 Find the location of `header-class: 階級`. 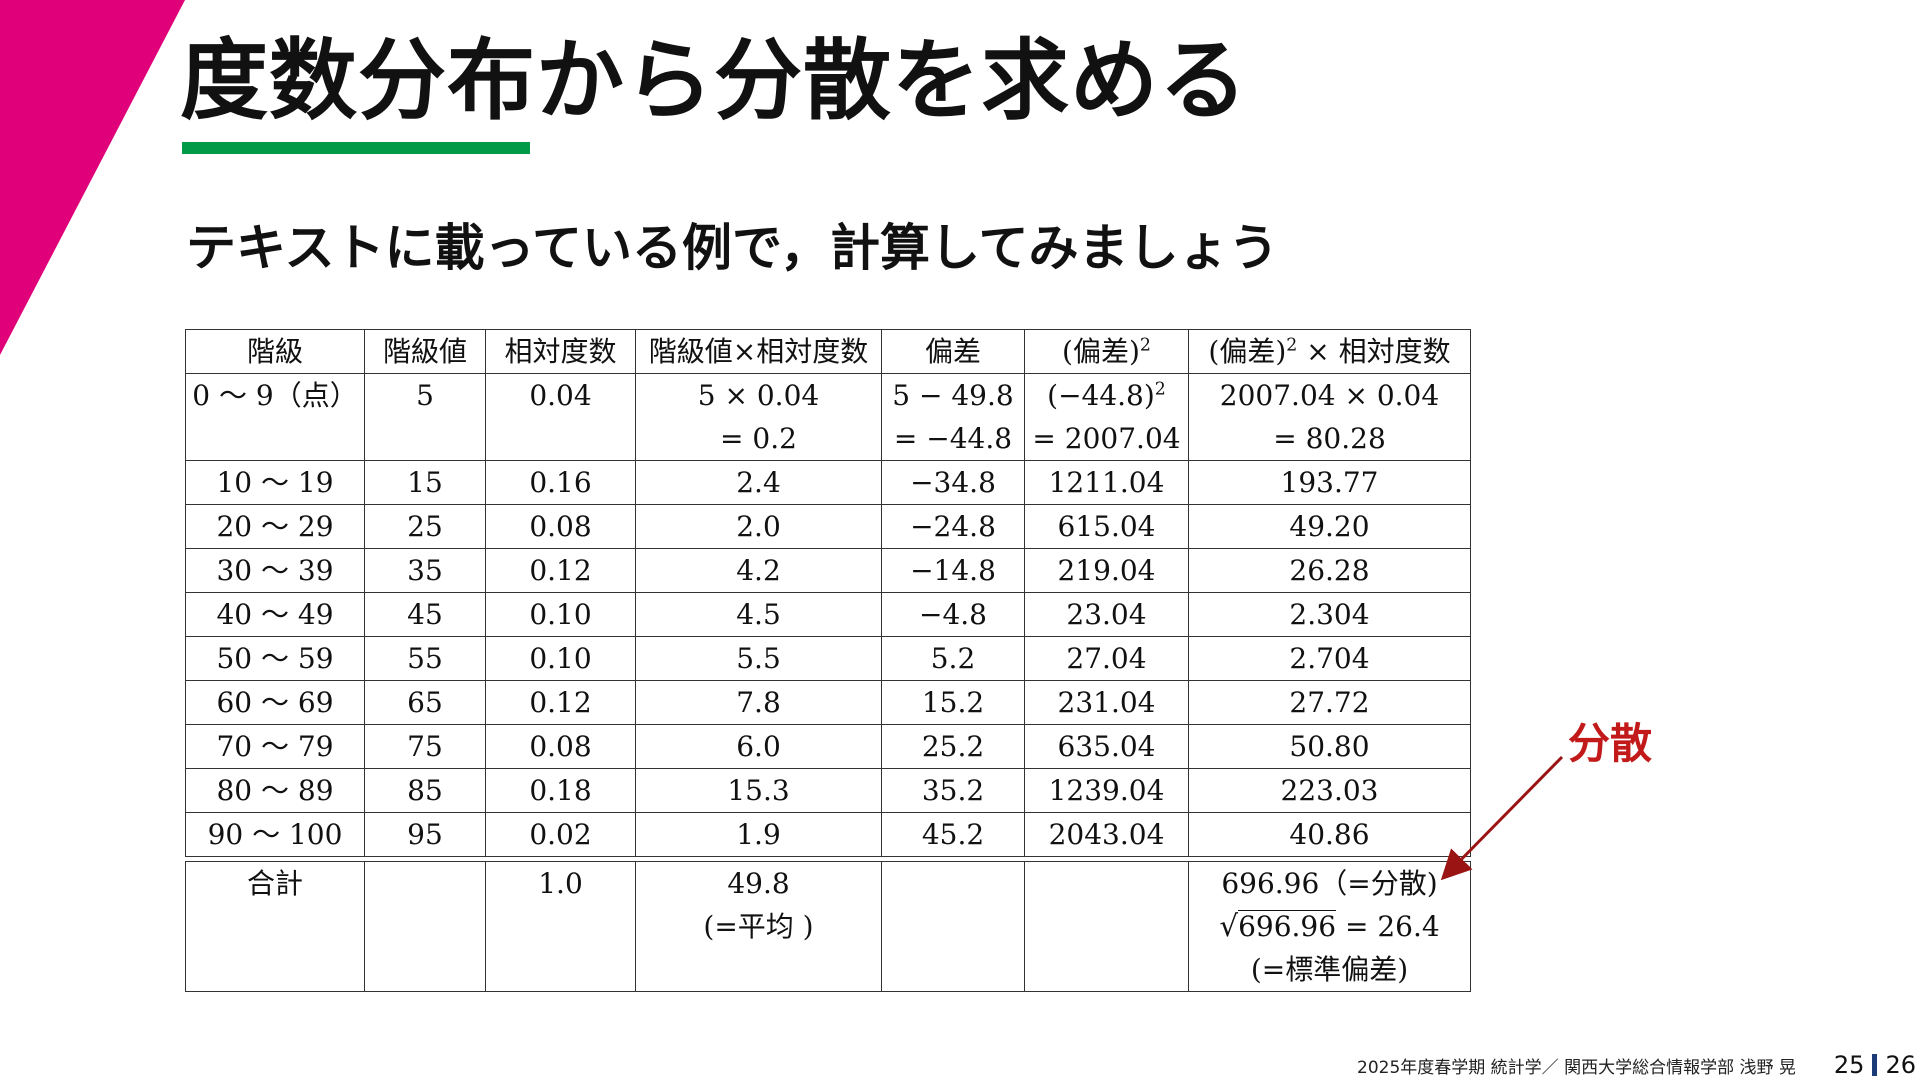

header-class: 階級 is located at coordinates (275, 351).